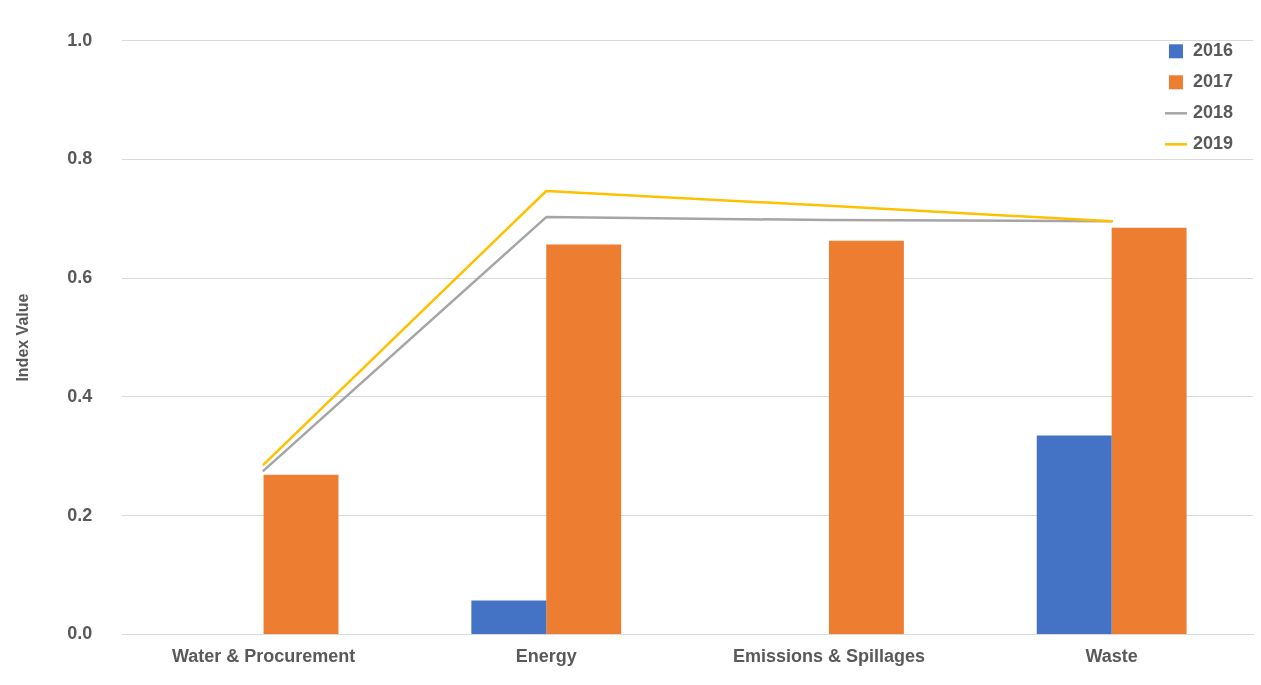 This screenshot has height=685, width=1261. I want to click on legend-label: 2018, so click(1212, 112).